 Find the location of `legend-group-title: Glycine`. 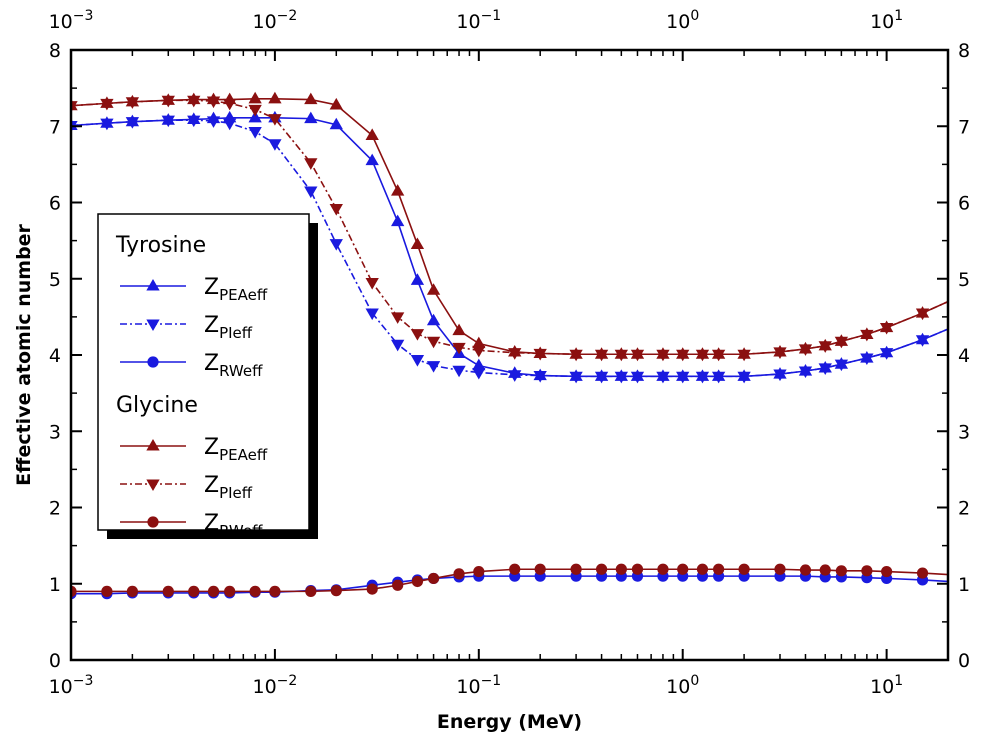

legend-group-title: Glycine is located at coordinates (157, 405).